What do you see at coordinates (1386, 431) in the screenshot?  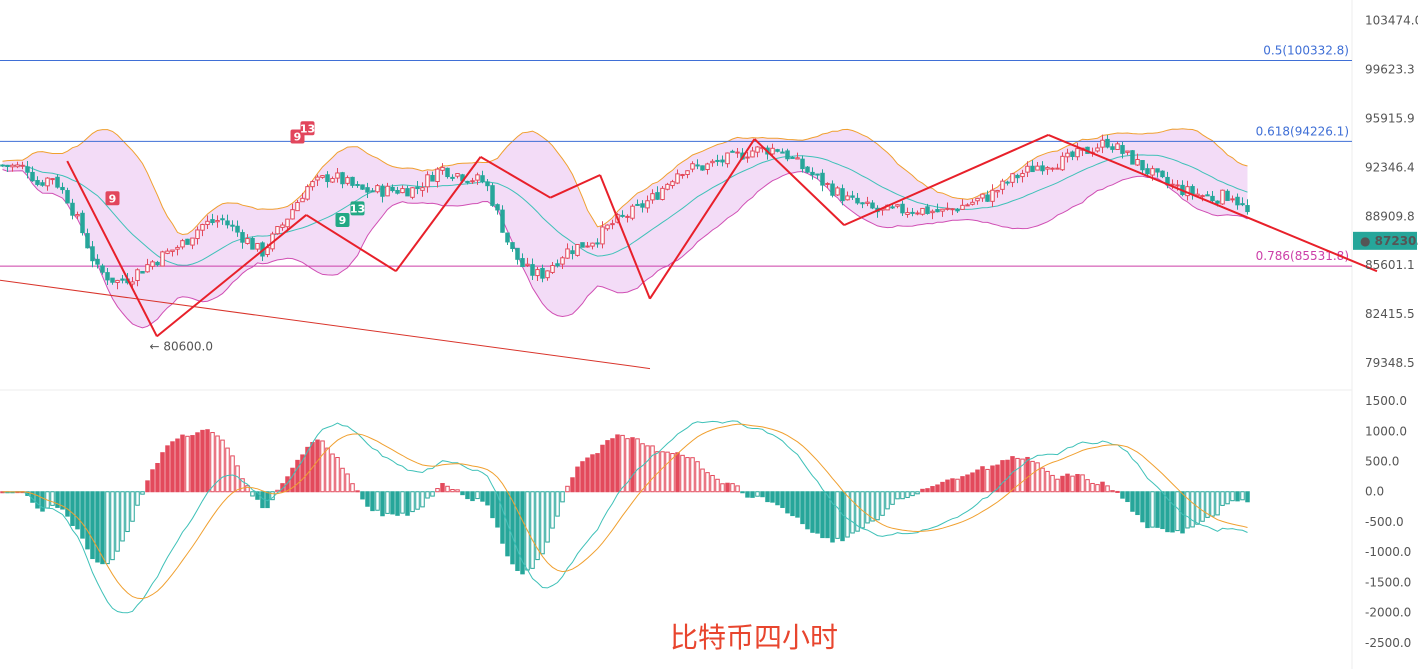 I see `macd-axis-tick: 1000.0` at bounding box center [1386, 431].